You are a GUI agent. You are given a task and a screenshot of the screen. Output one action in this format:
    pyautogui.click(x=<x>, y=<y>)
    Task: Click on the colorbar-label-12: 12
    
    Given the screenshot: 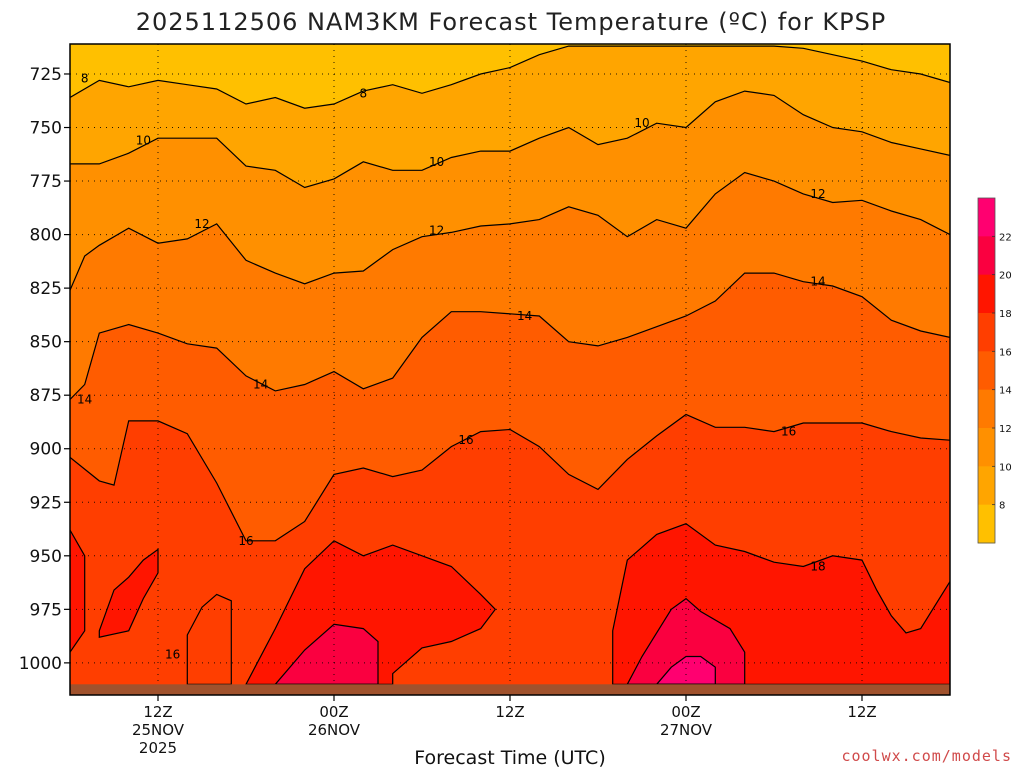 What is the action you would take?
    pyautogui.click(x=1005, y=429)
    